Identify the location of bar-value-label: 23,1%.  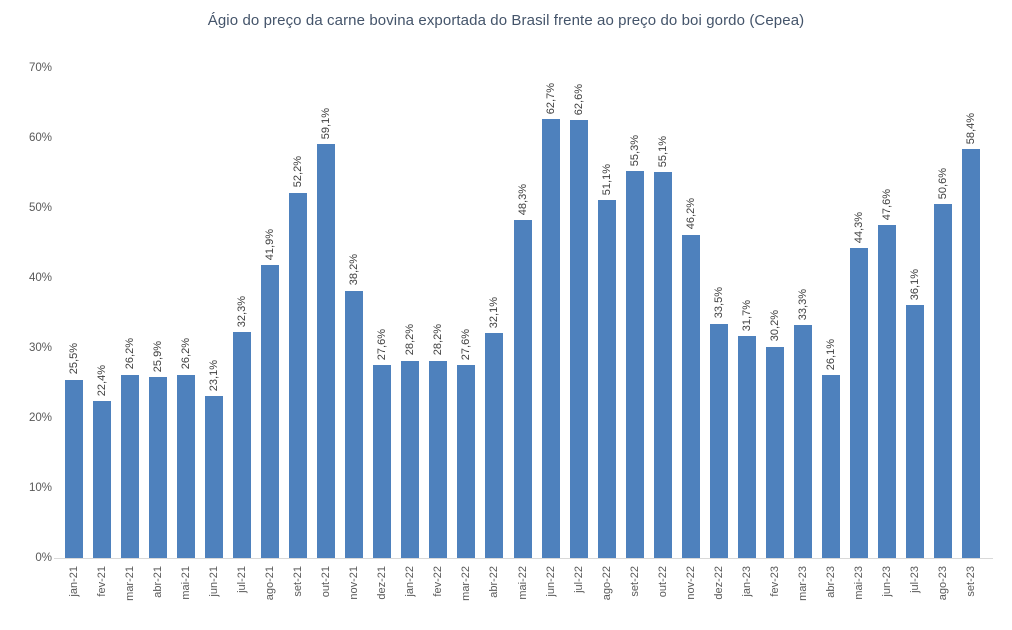
(214, 376).